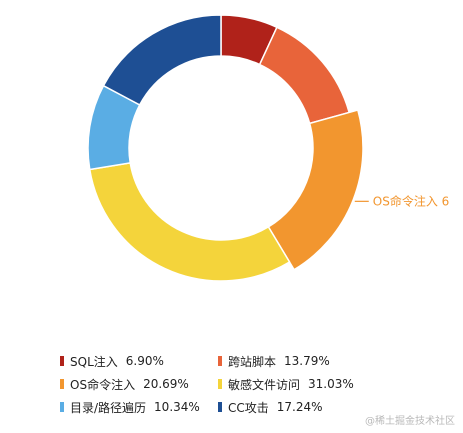 Image resolution: width=463 pixels, height=433 pixels. I want to click on legend-label: 跨站脚本, so click(252, 361).